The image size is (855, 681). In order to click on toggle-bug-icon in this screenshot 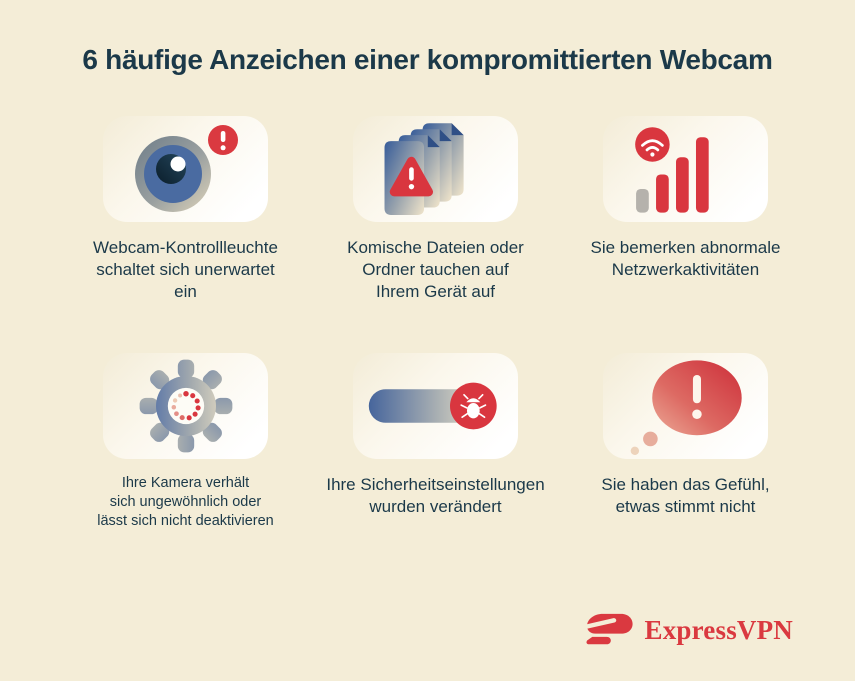, I will do `click(436, 406)`.